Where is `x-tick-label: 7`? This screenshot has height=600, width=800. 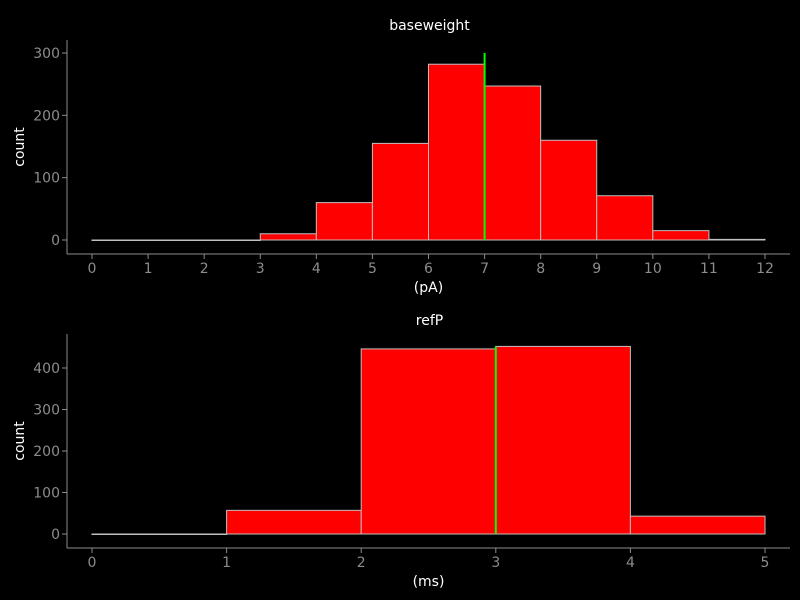 x-tick-label: 7 is located at coordinates (484, 269).